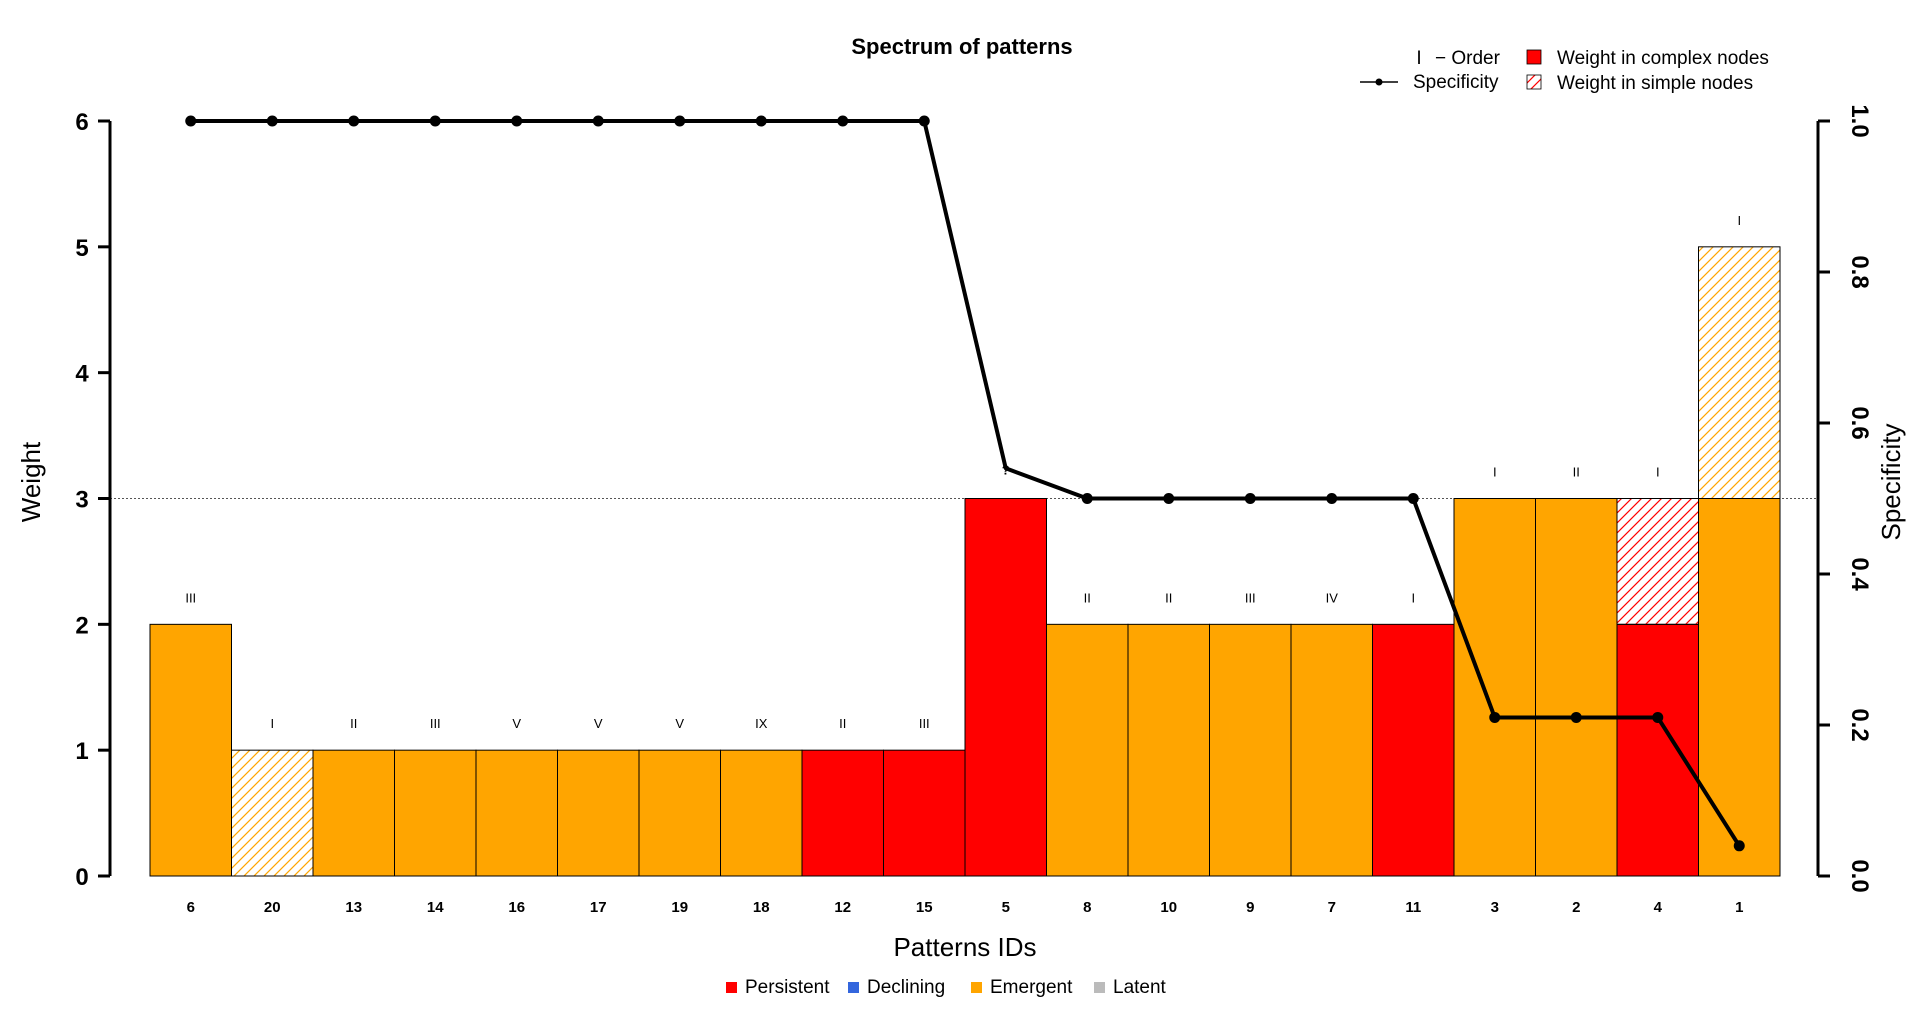  I want to click on y2-axis-title: Specificity, so click(1891, 481).